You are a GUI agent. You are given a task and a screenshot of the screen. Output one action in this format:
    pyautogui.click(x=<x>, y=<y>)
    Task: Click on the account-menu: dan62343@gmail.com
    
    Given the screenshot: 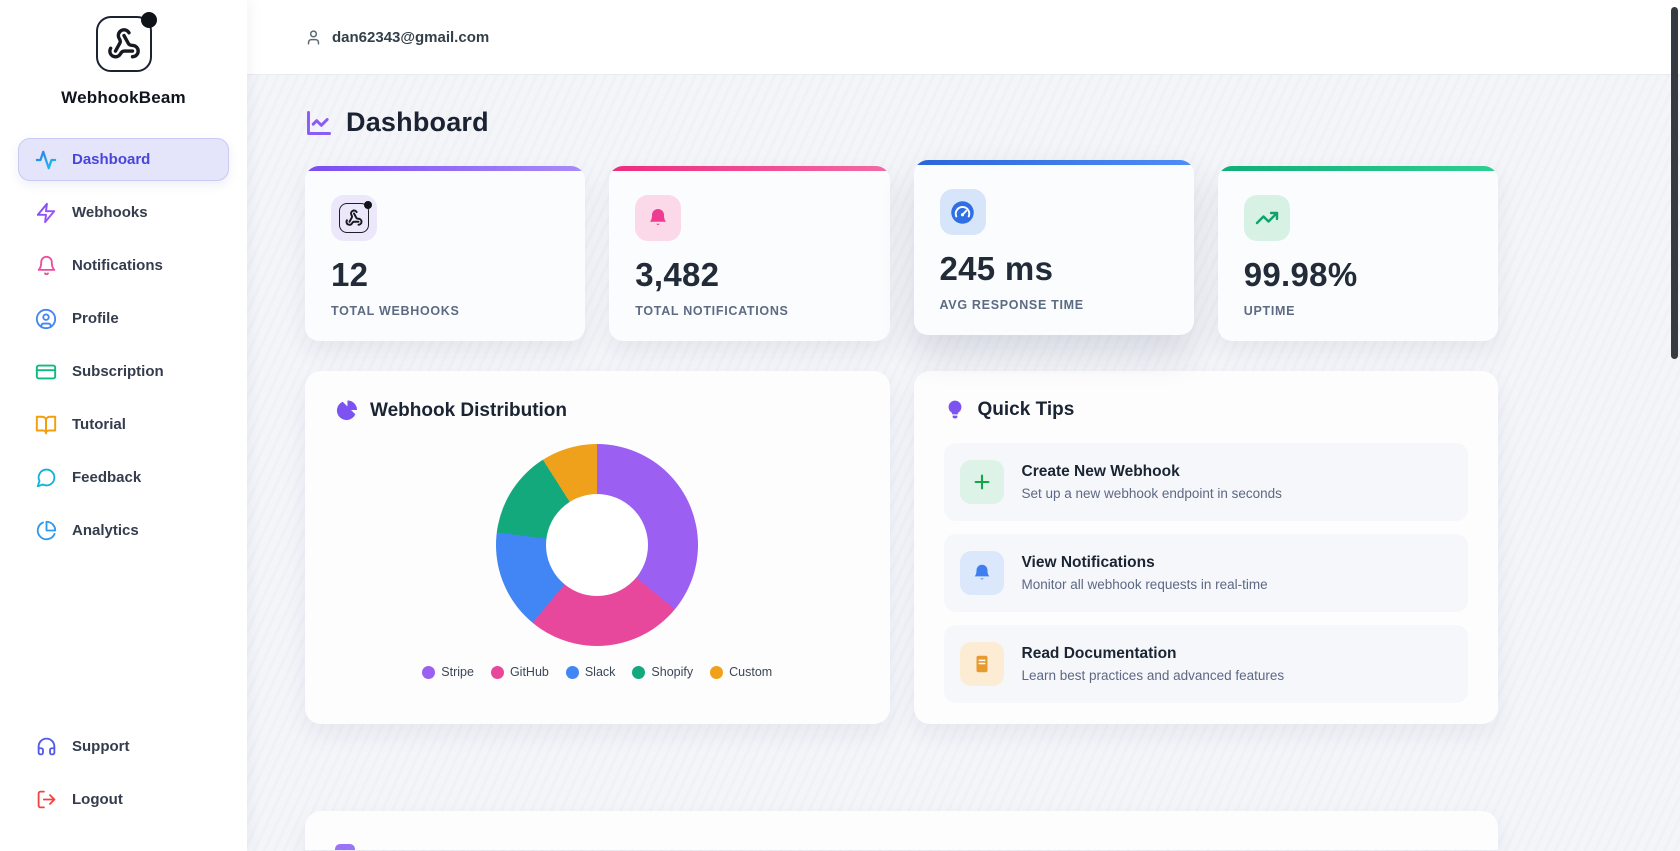 What is the action you would take?
    pyautogui.click(x=397, y=37)
    